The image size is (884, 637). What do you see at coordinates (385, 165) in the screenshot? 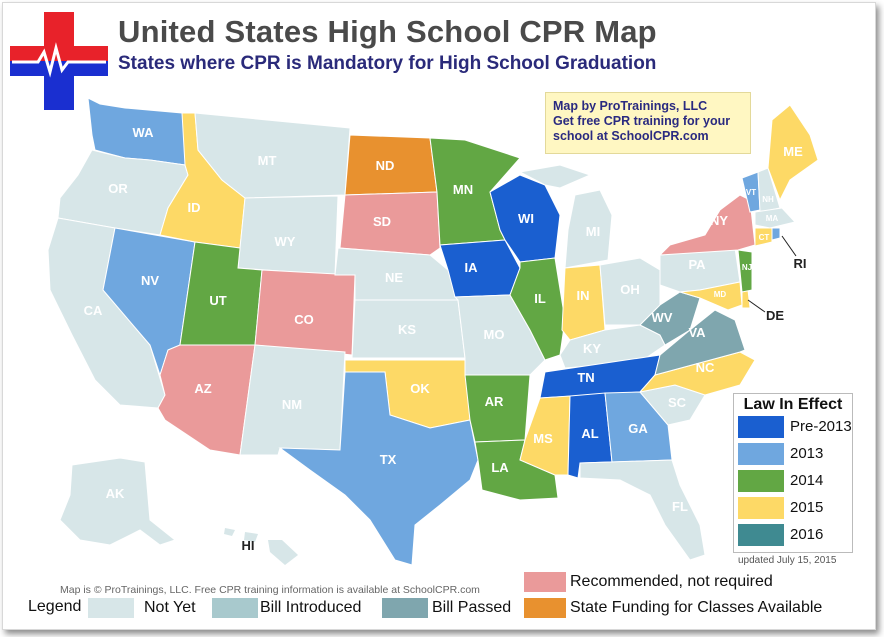
I see `label-nd: ND` at bounding box center [385, 165].